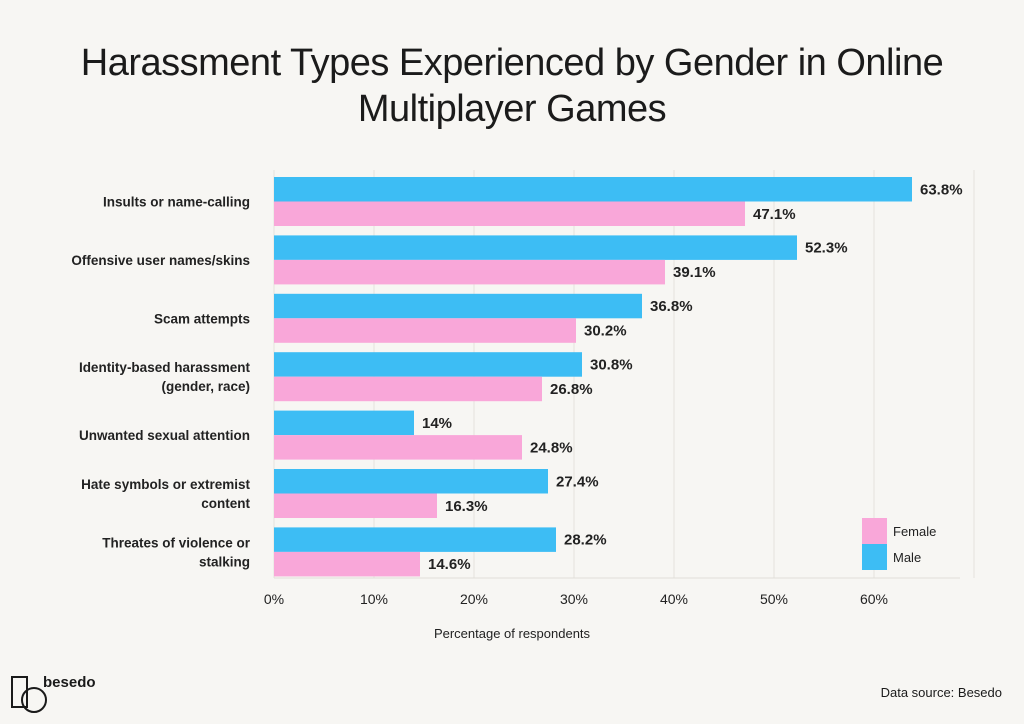  Describe the element at coordinates (826, 248) in the screenshot. I see `data-label: 52.3%` at that location.